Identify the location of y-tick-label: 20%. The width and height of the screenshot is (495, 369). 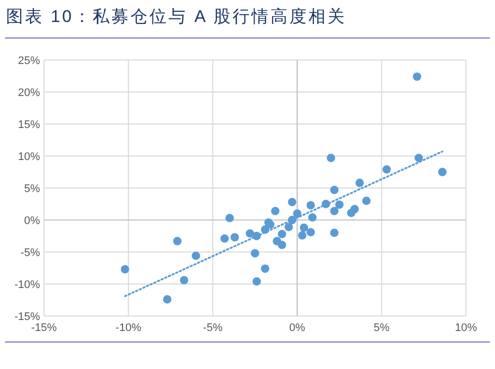
(29, 93).